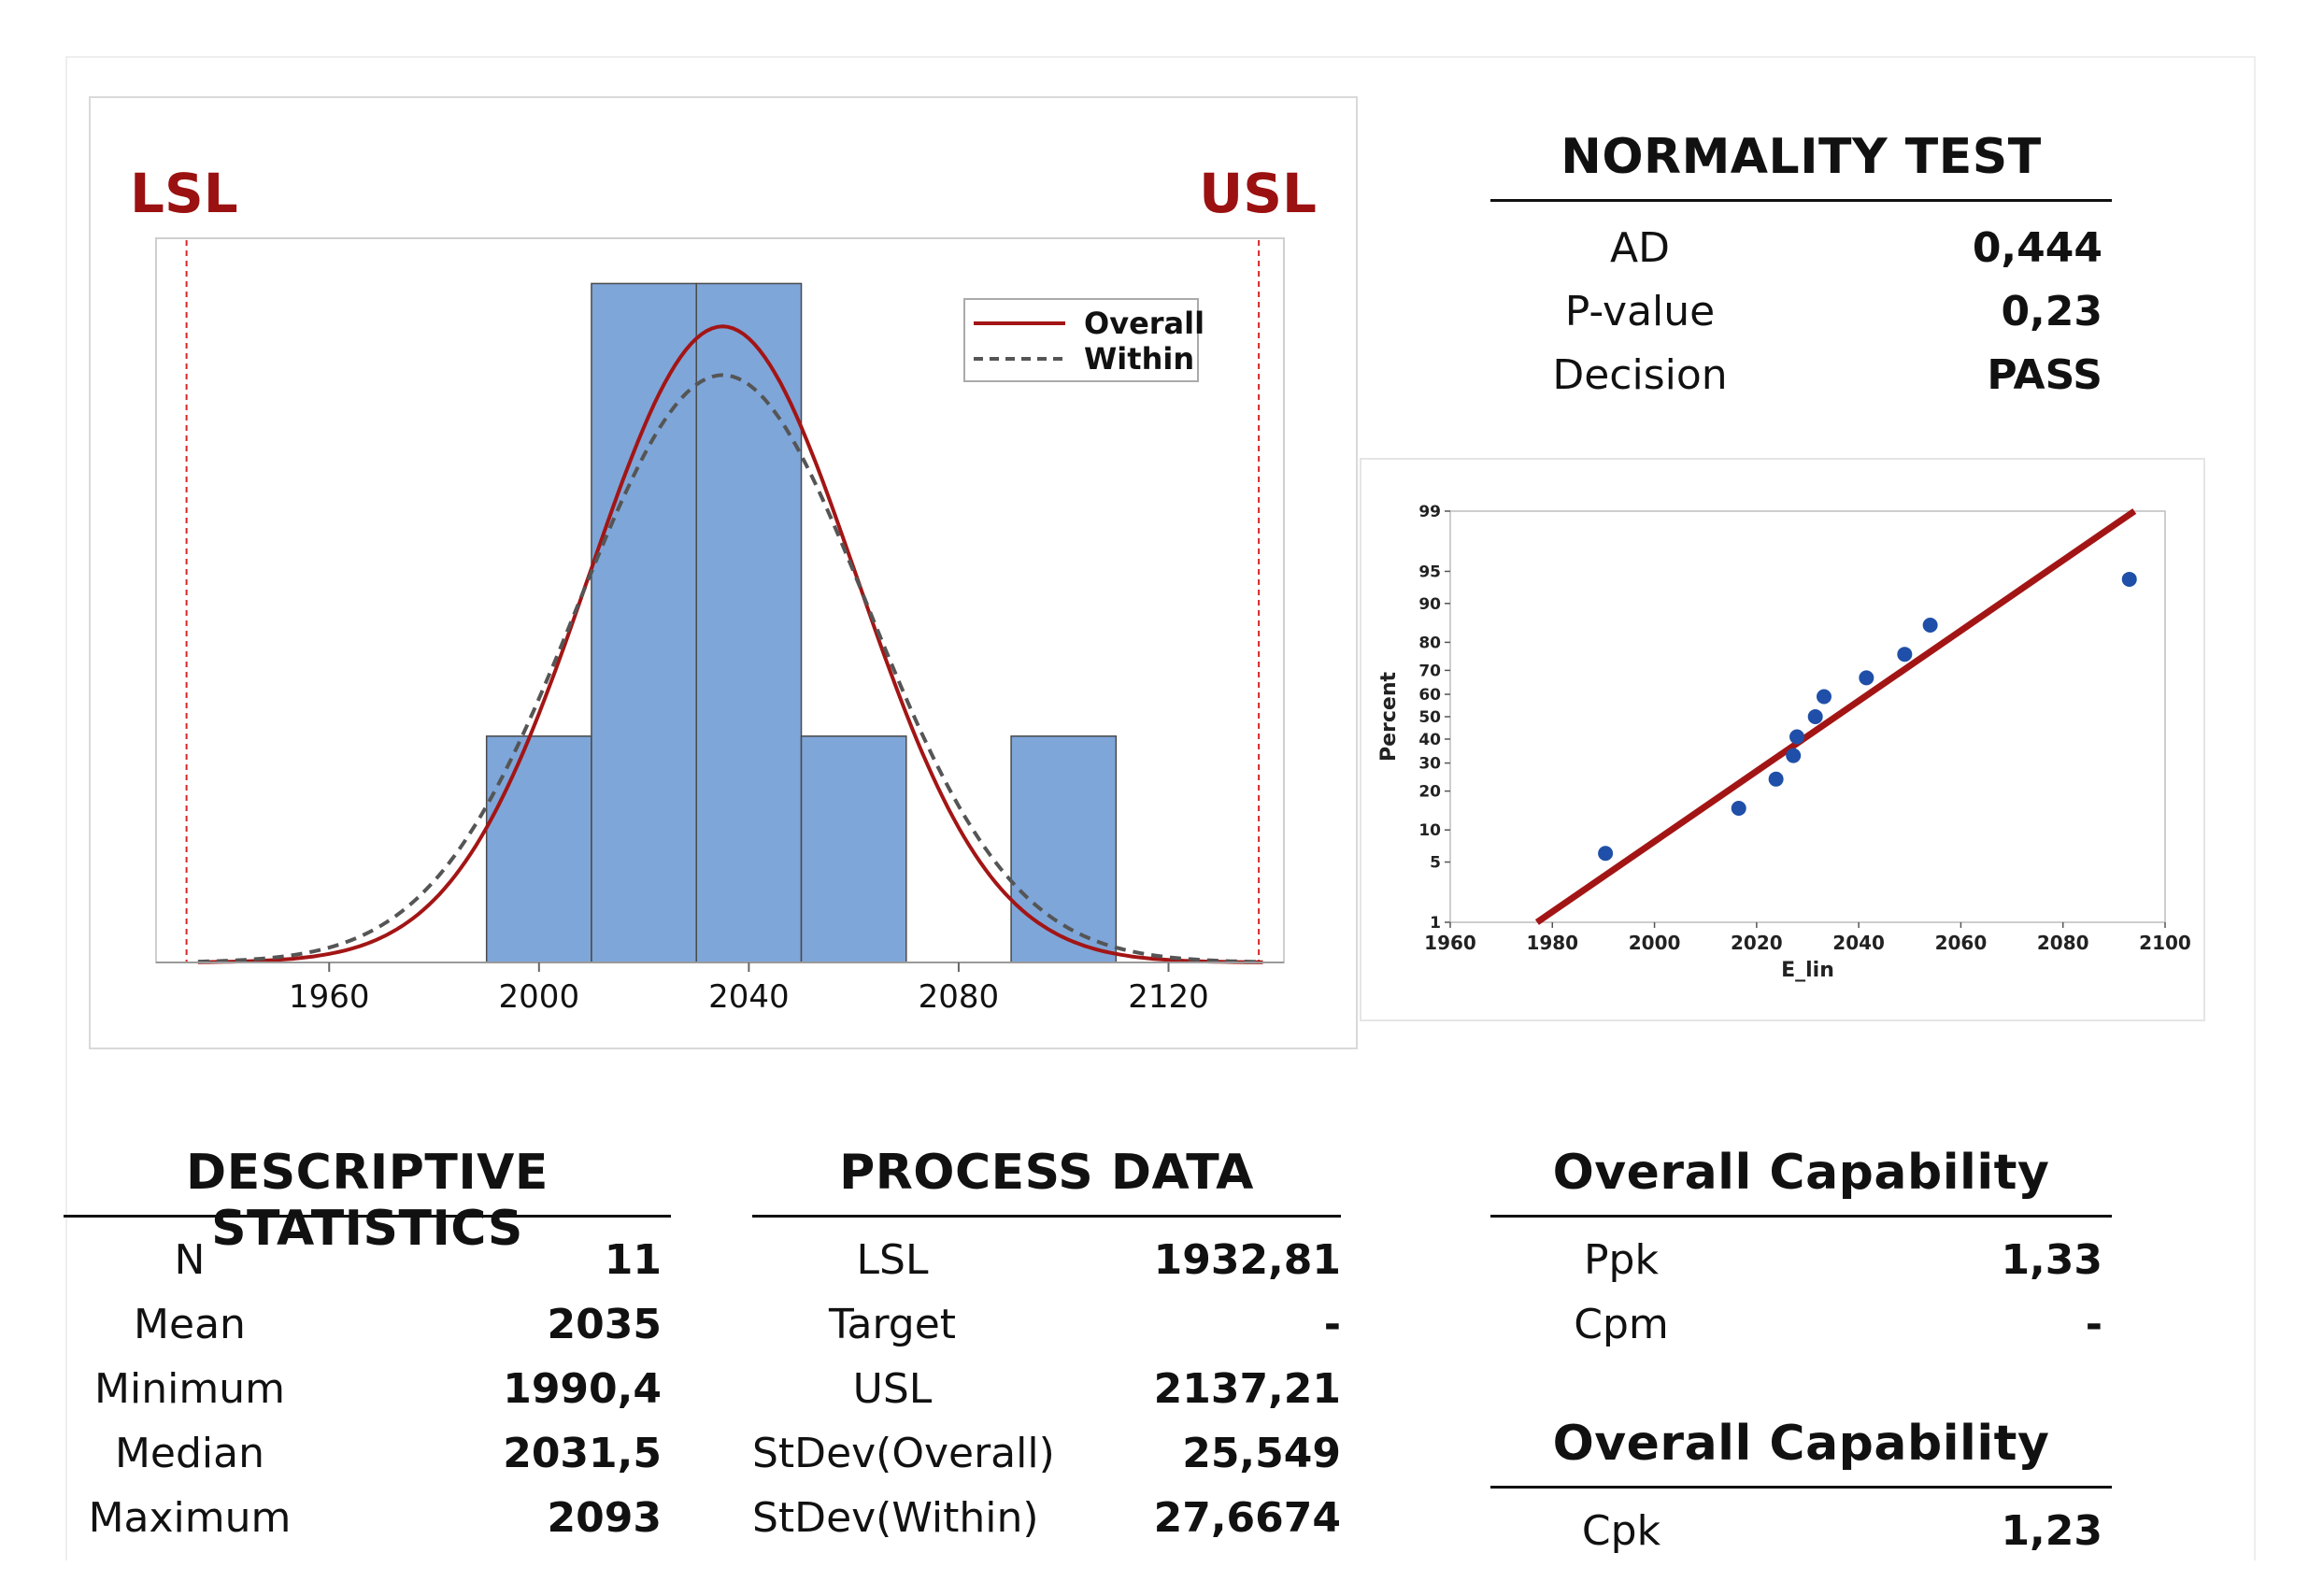  I want to click on potential-capability-rule, so click(1801, 1488).